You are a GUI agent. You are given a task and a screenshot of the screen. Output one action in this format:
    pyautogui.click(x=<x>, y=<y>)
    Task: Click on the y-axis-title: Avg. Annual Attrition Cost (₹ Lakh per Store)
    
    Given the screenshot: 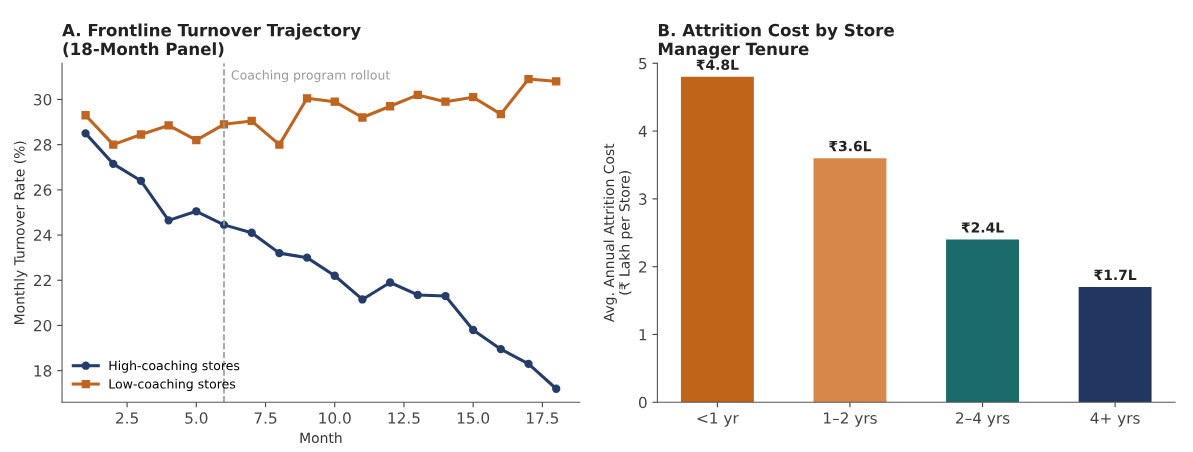 What is the action you would take?
    pyautogui.click(x=618, y=233)
    